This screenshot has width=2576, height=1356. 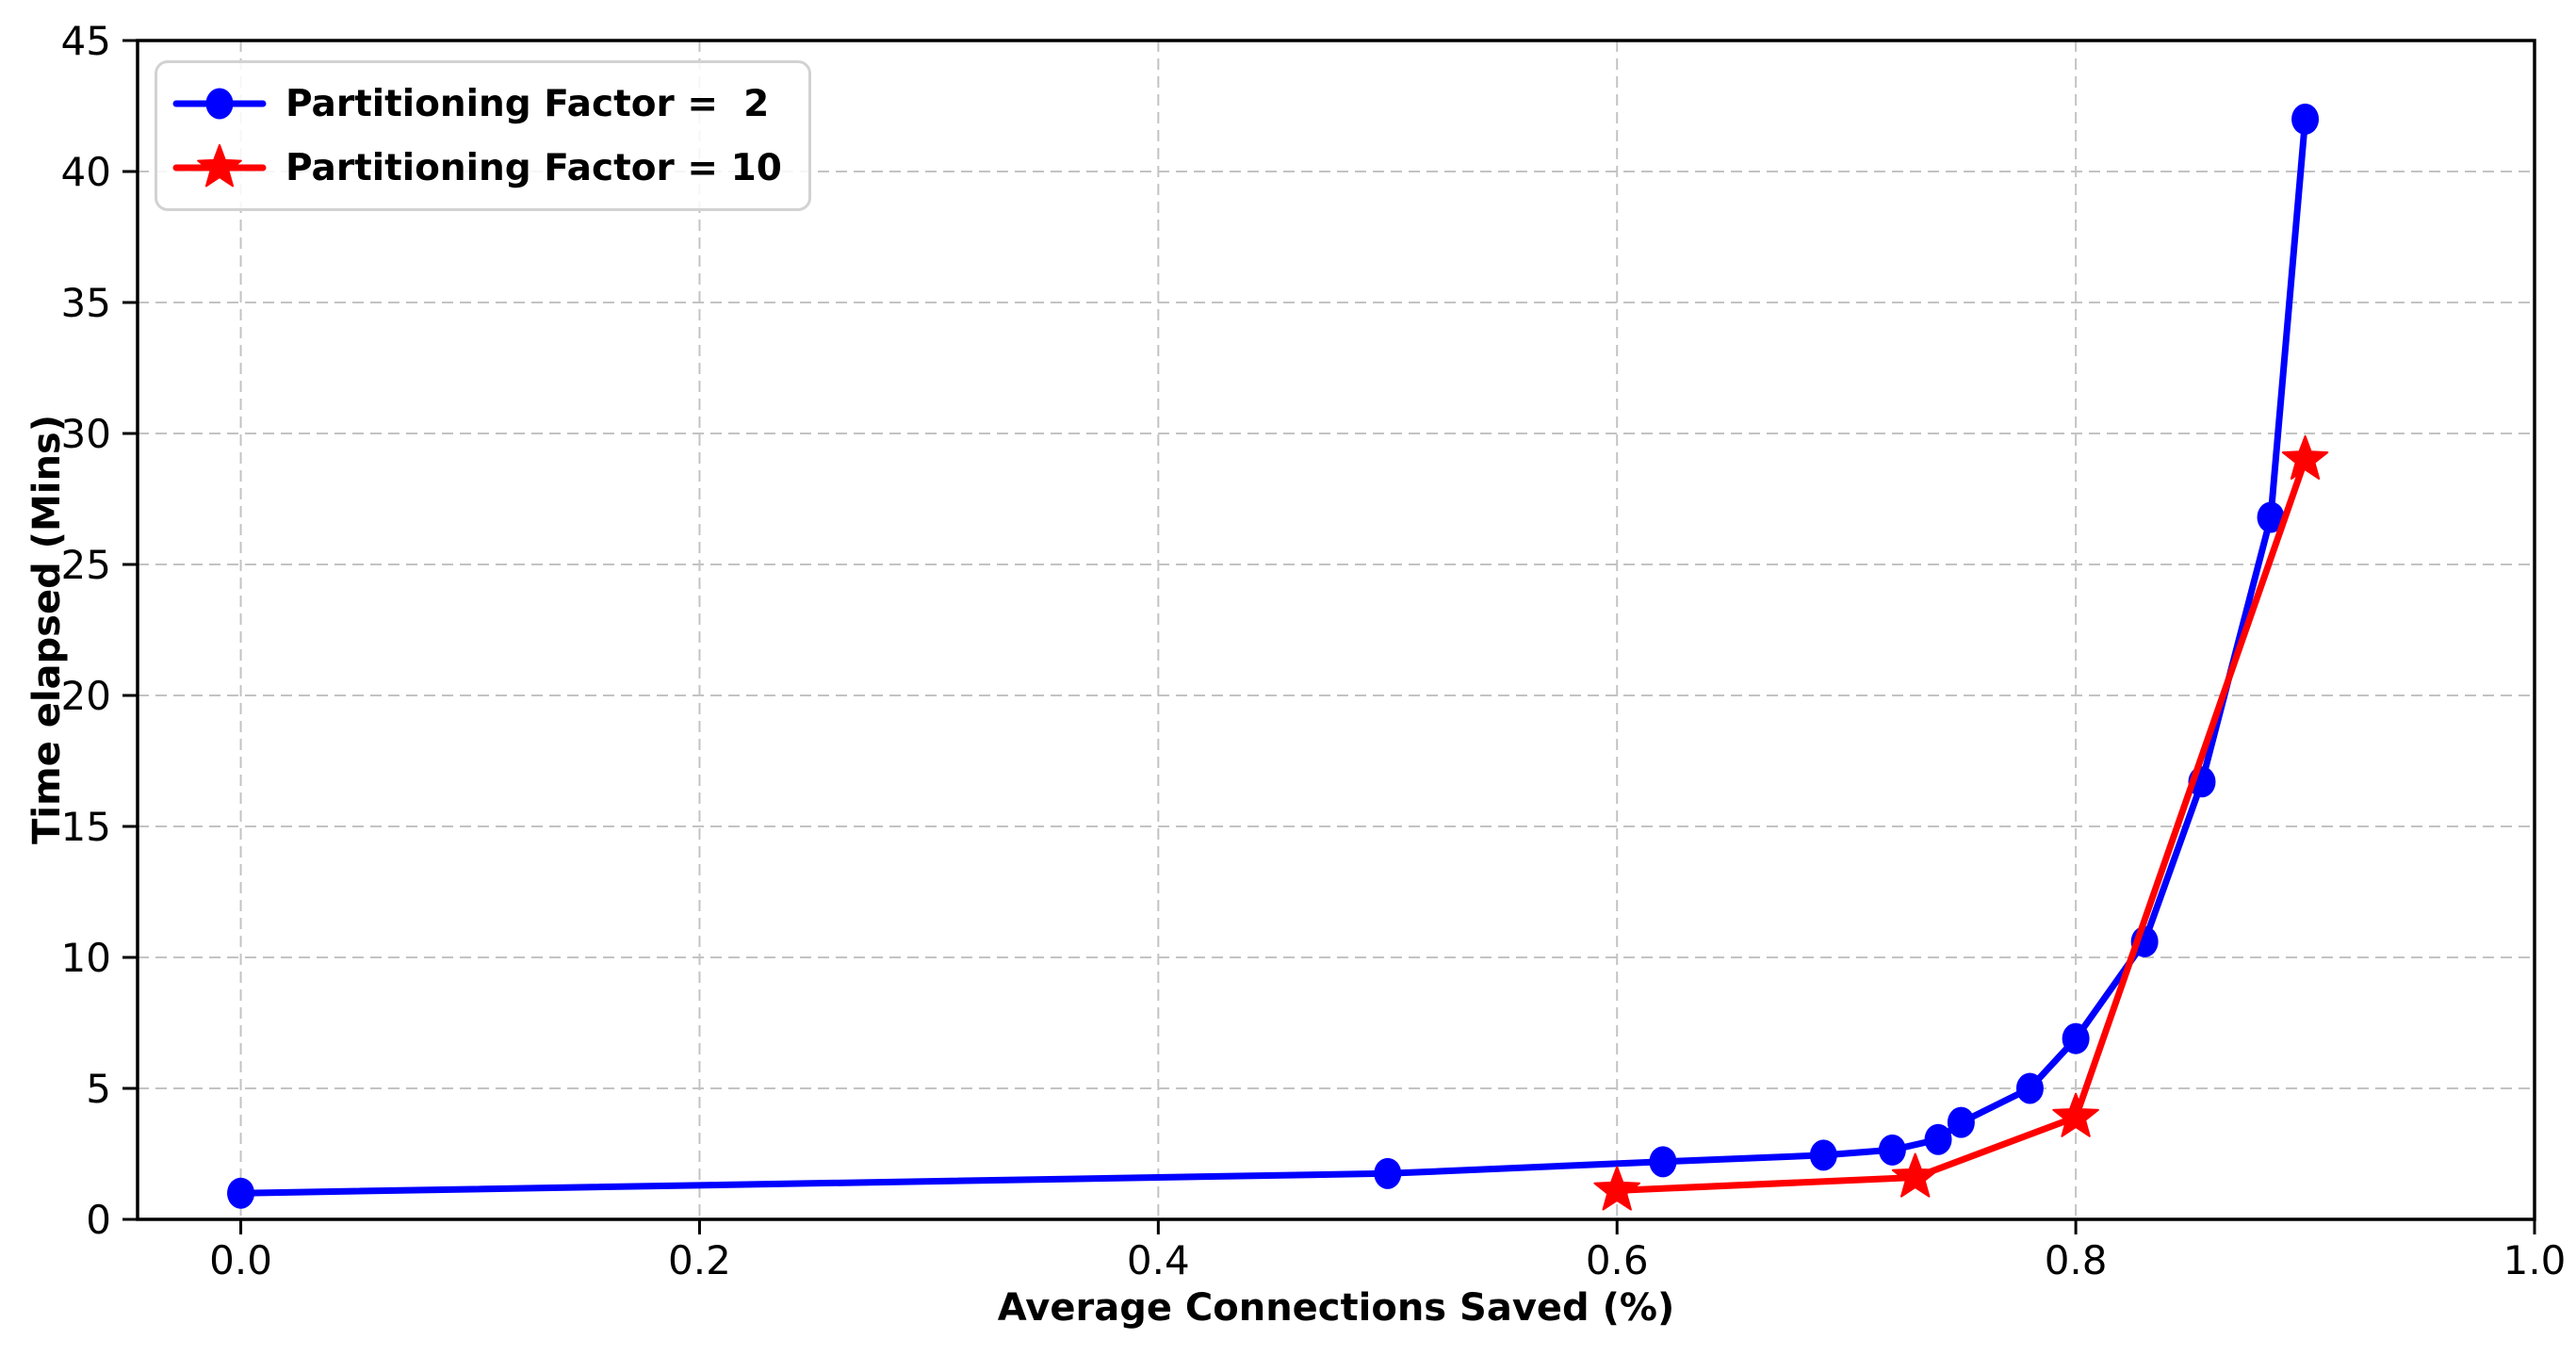 I want to click on y-tick-label: 20, so click(x=86, y=696).